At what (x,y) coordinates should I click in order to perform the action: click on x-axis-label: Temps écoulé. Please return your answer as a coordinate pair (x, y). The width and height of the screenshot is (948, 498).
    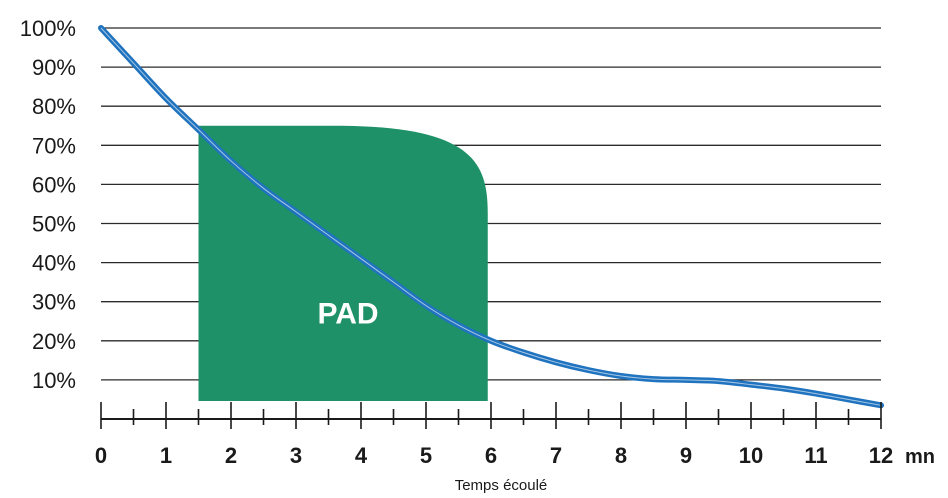
    Looking at the image, I should click on (501, 485).